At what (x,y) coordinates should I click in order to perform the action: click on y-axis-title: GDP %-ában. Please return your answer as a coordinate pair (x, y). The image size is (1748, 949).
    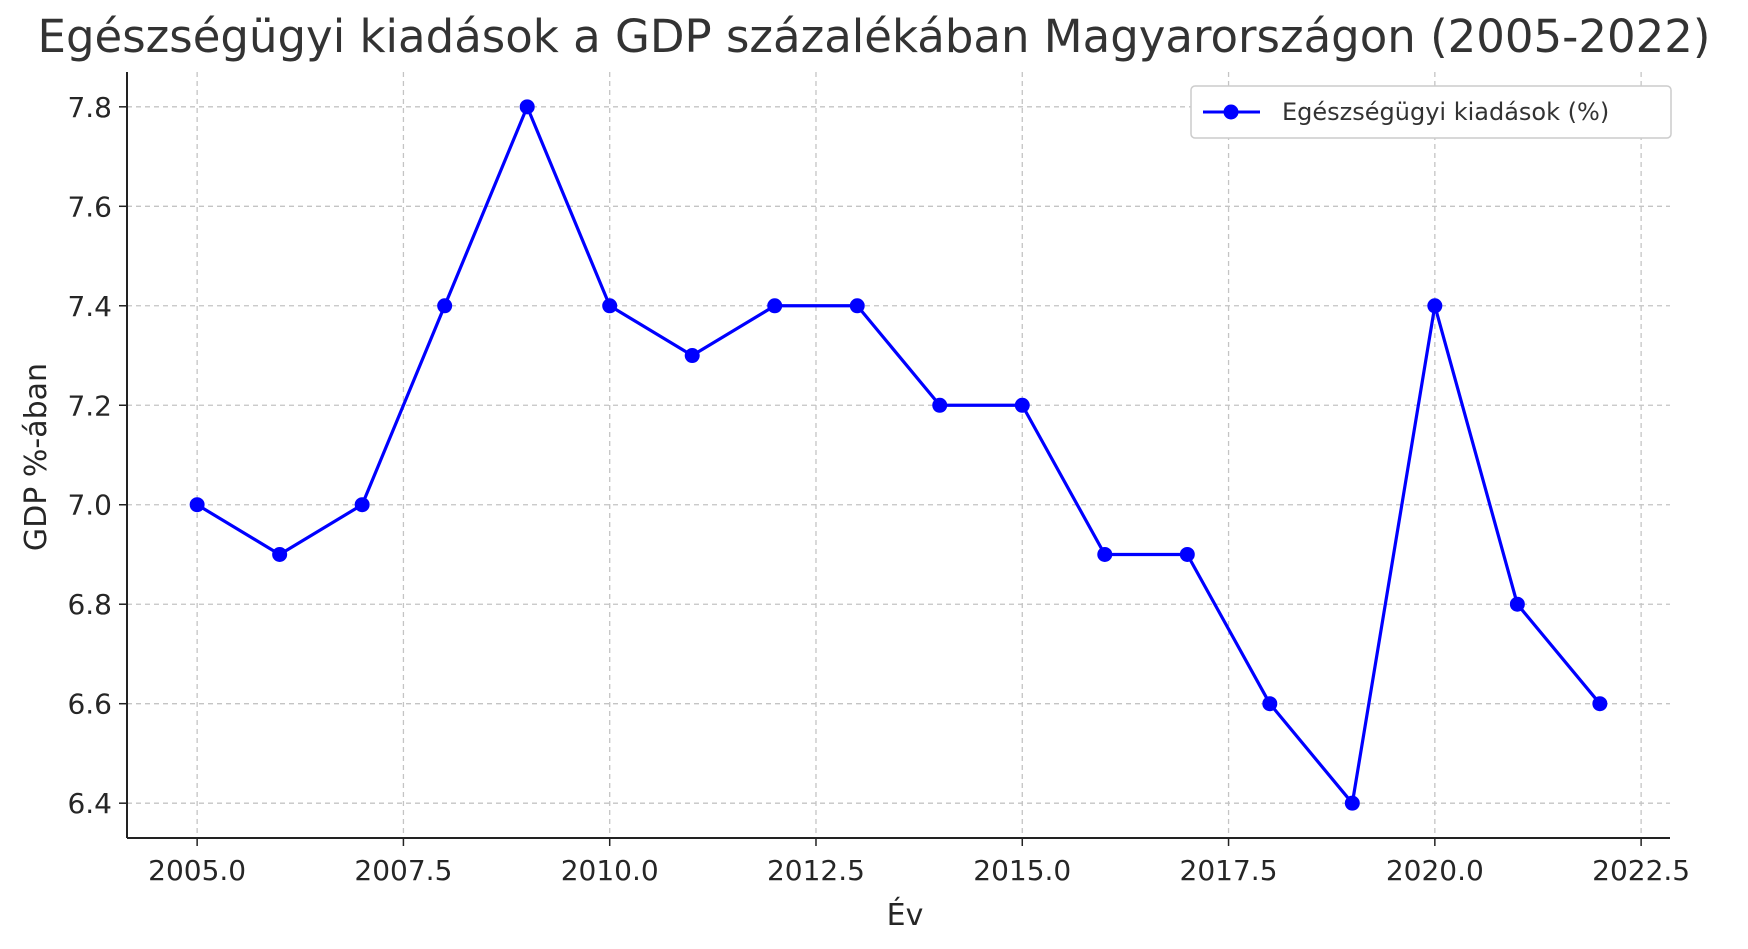
    Looking at the image, I should click on (36, 457).